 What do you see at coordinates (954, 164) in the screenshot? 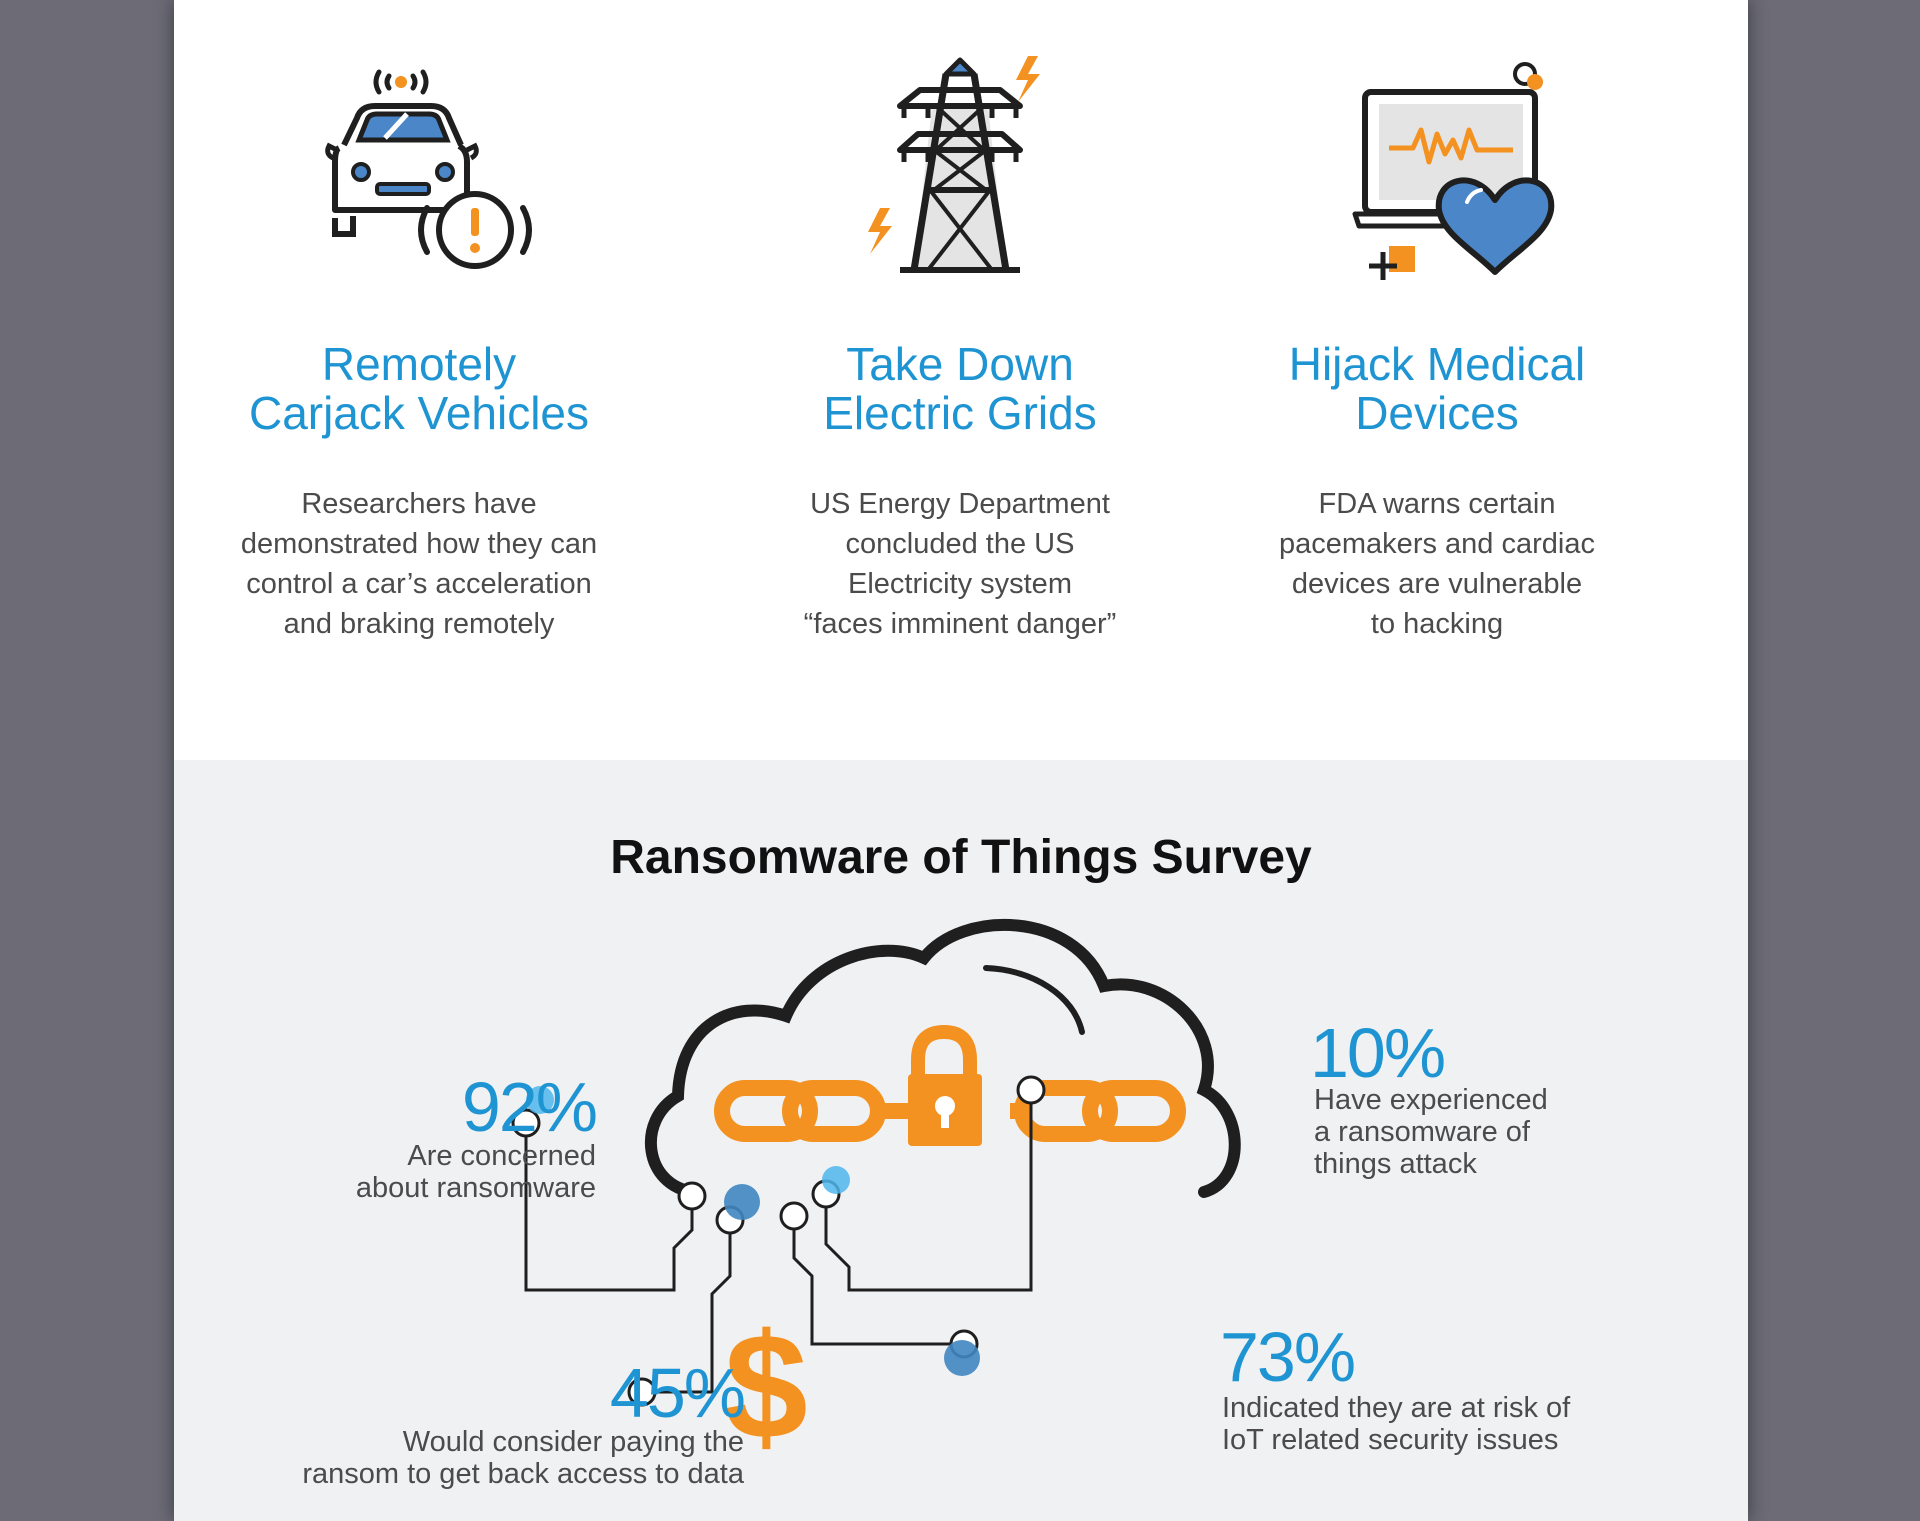
I see `power-tower-icon` at bounding box center [954, 164].